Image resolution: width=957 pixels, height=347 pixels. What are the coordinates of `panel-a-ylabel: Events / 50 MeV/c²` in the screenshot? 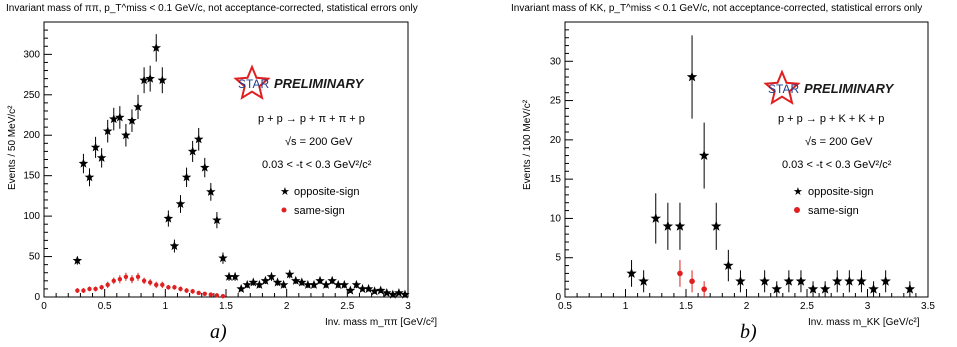 It's located at (12, 147).